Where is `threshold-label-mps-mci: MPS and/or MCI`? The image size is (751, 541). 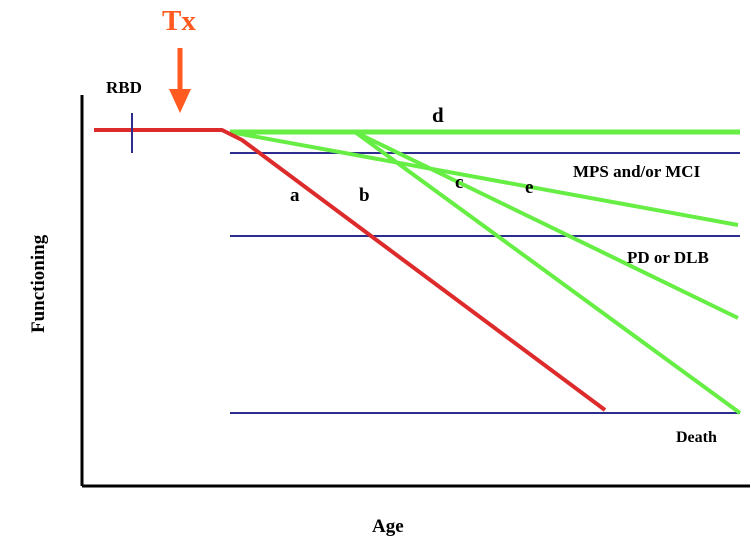 threshold-label-mps-mci: MPS and/or MCI is located at coordinates (637, 171).